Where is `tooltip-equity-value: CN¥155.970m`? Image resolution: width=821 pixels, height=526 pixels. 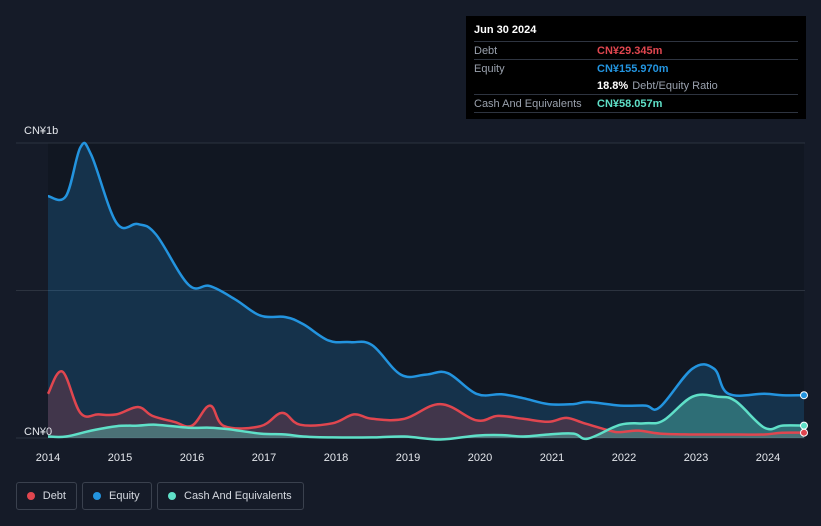 tooltip-equity-value: CN¥155.970m is located at coordinates (633, 68).